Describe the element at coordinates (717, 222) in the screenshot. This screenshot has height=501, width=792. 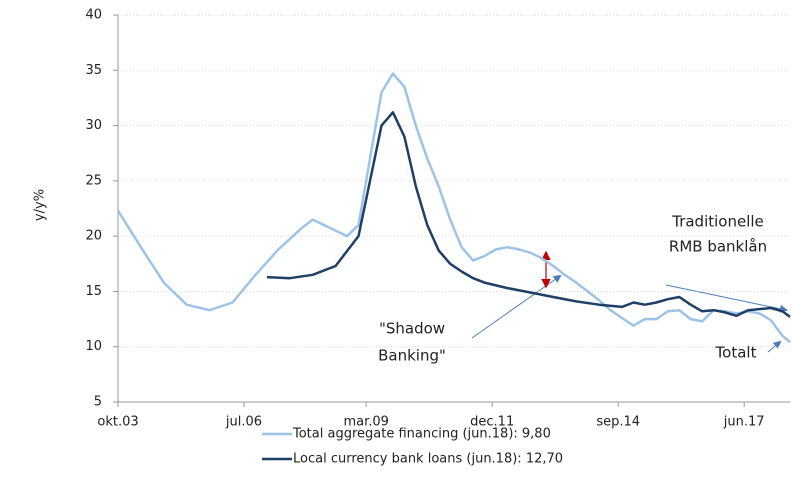
I see `annotation: Traditionelle` at that location.